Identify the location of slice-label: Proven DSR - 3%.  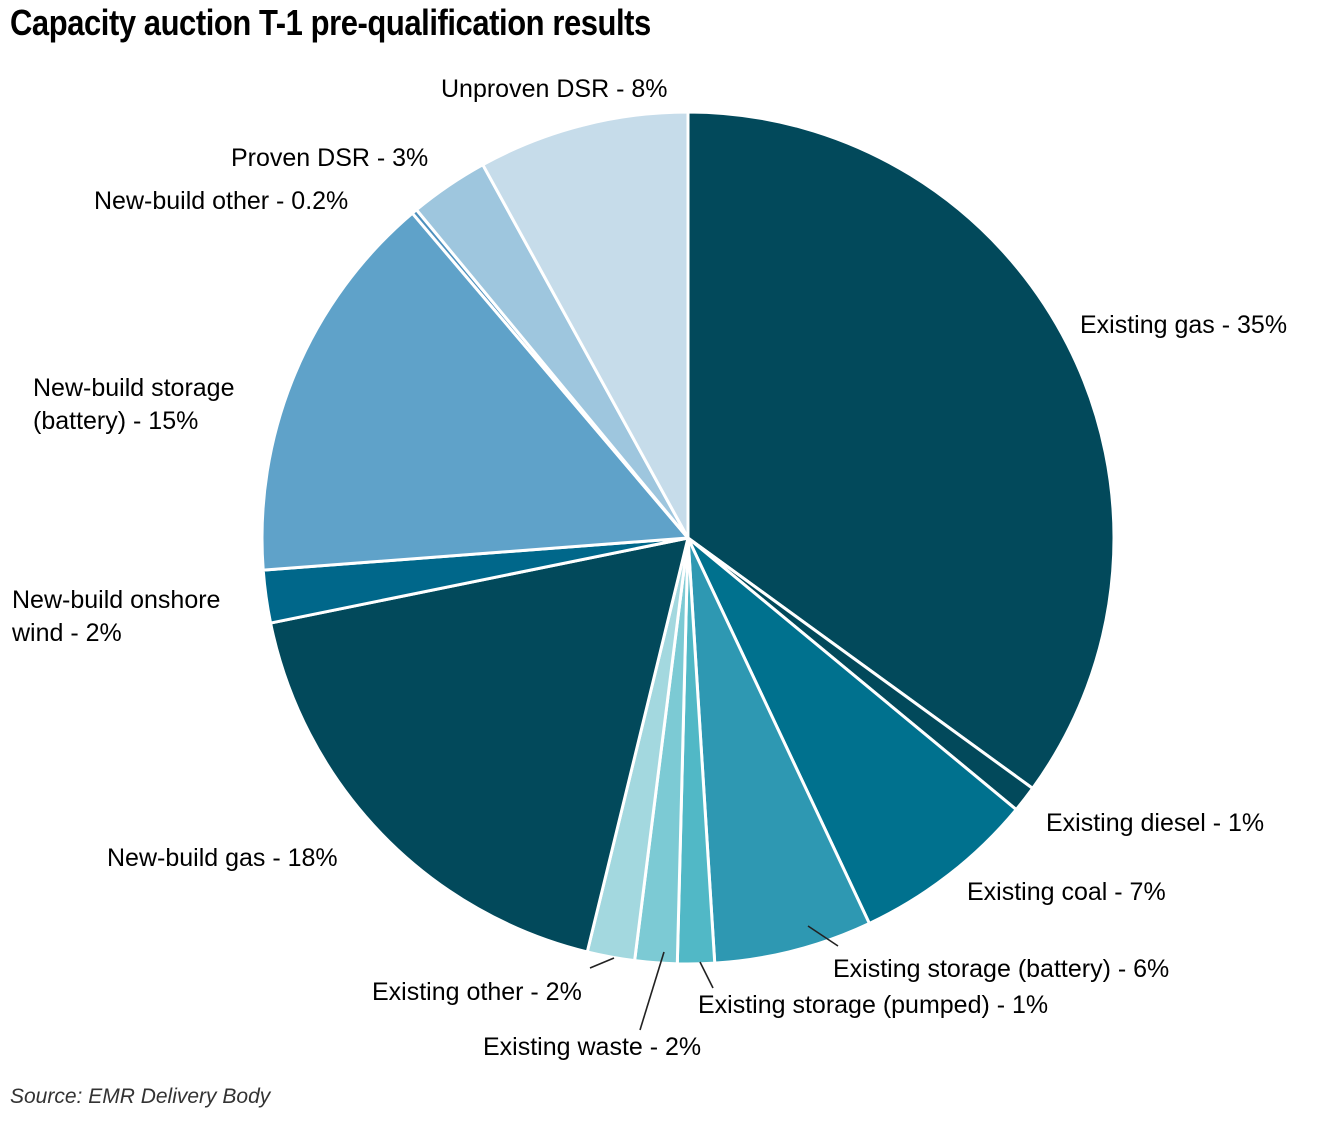
(329, 158).